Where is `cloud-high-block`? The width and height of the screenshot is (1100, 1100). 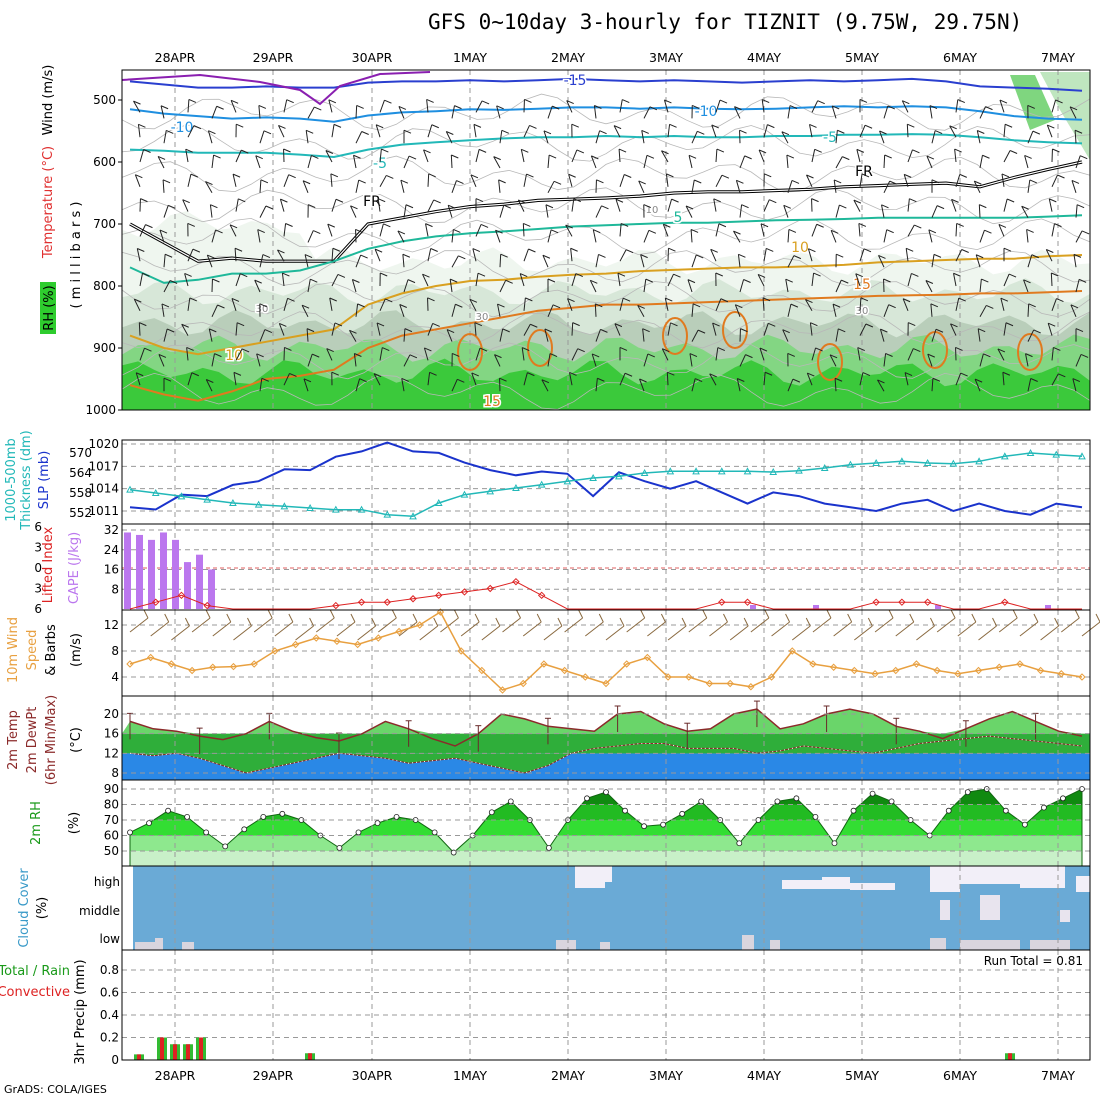
cloud-high-block is located at coordinates (836, 883).